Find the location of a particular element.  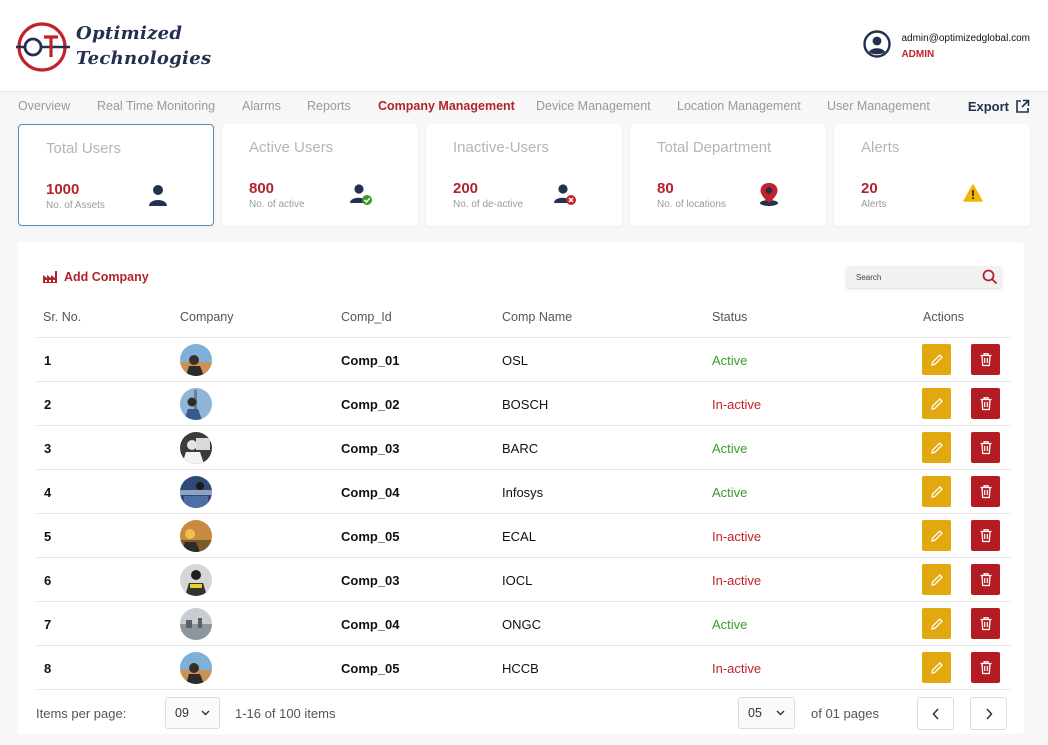

items-per-page-label: Items per page: is located at coordinates (81, 713).